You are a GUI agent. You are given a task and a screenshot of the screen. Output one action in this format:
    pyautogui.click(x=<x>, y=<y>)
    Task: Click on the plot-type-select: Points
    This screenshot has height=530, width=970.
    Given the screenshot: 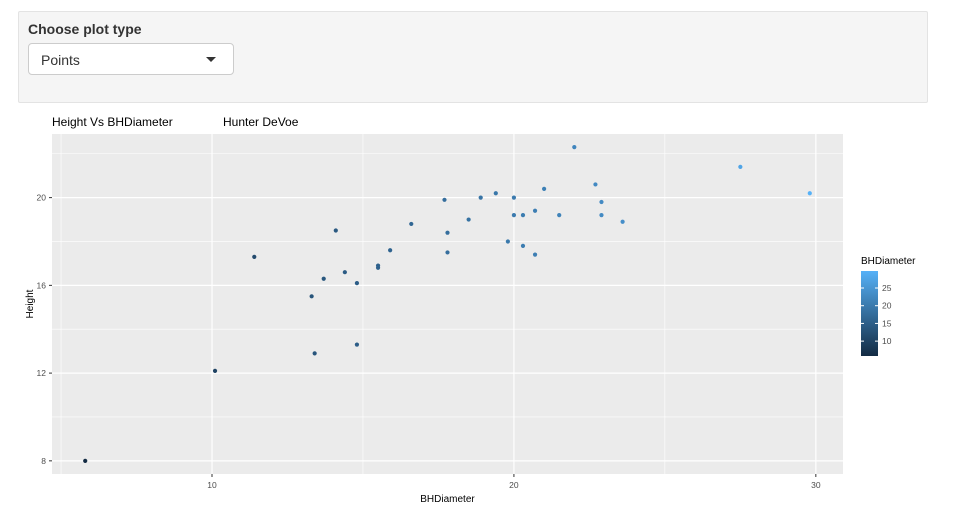 What is the action you would take?
    pyautogui.click(x=131, y=59)
    